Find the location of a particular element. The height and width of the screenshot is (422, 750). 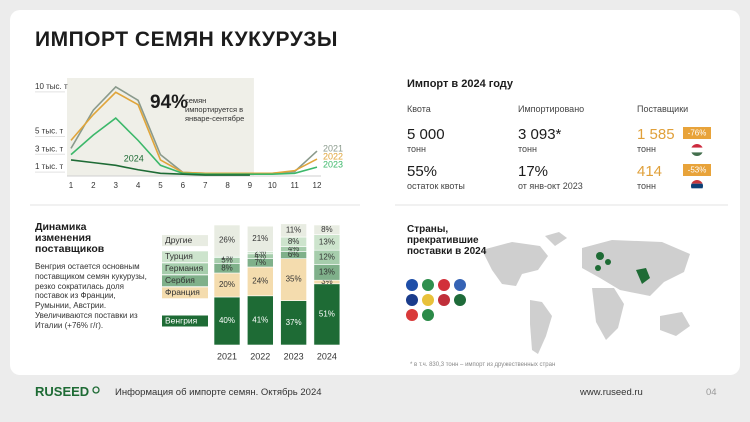

change-badge: -76% is located at coordinates (697, 133).